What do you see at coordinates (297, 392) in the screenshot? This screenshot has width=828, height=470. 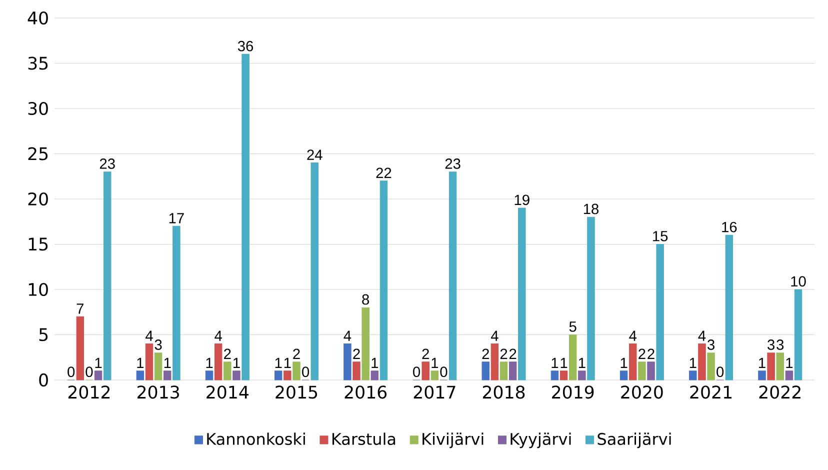 I see `x-tick-label: 2015` at bounding box center [297, 392].